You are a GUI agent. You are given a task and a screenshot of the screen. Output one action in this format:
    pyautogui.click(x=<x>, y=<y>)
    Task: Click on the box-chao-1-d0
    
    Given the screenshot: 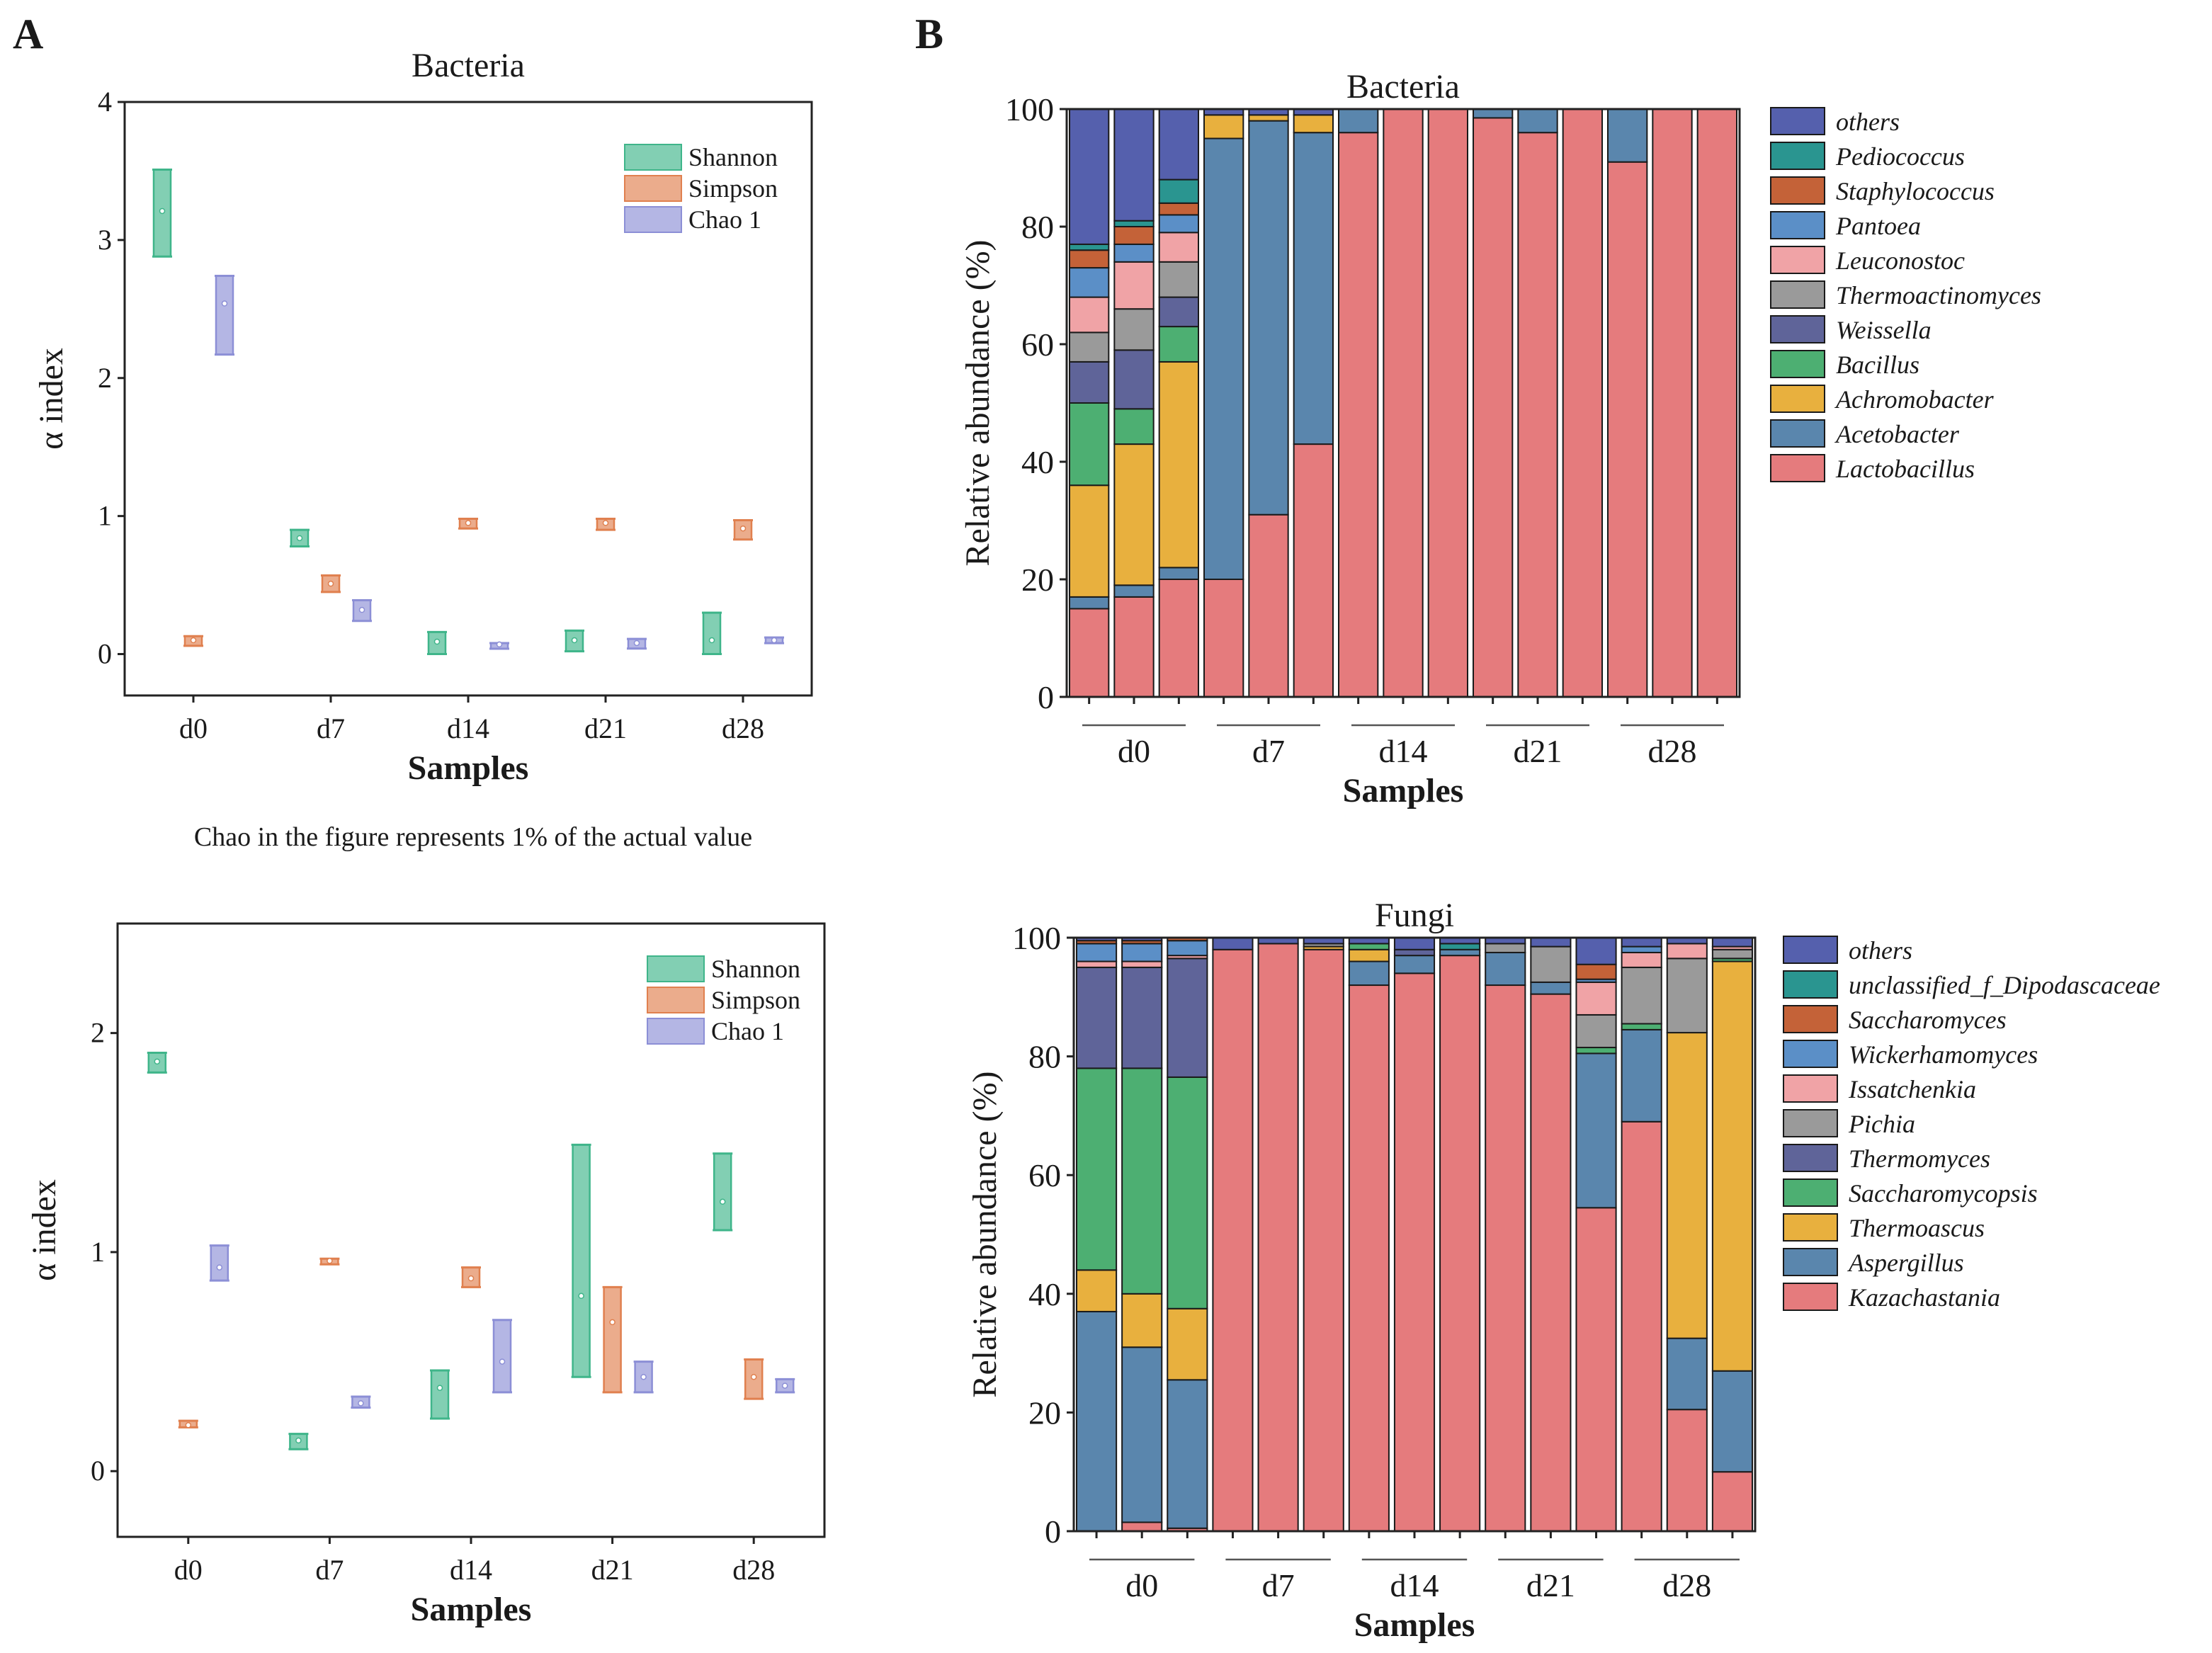 What is the action you would take?
    pyautogui.click(x=225, y=315)
    